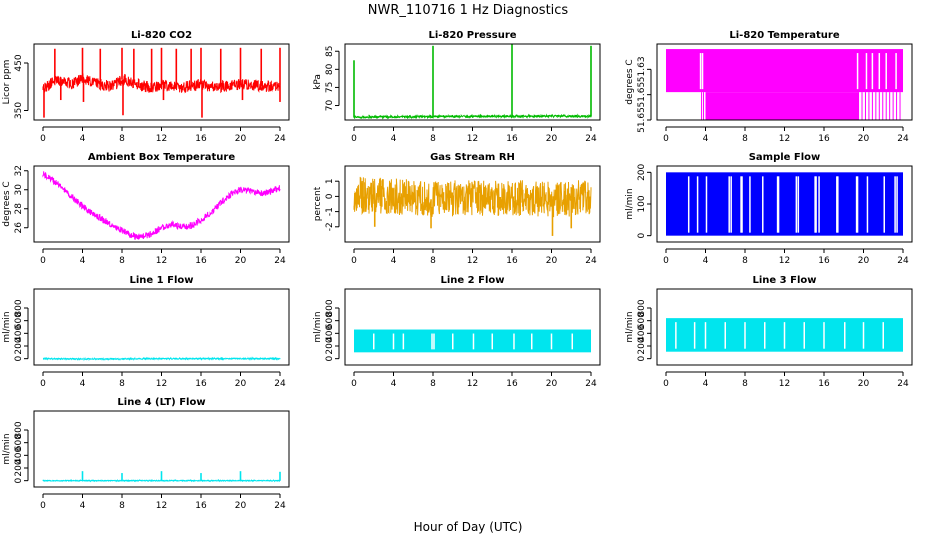  I want to click on panel-title: Line 2 Flow, so click(473, 280).